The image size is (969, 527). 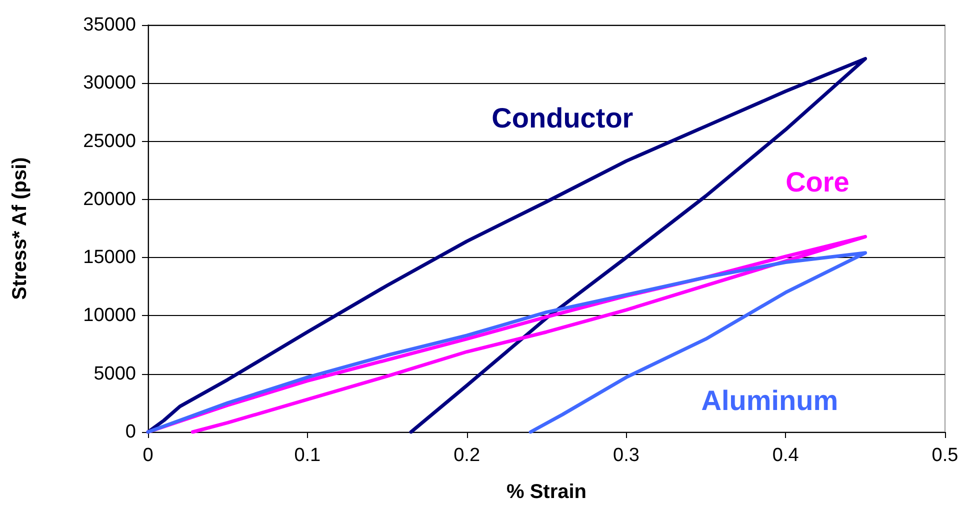 What do you see at coordinates (20, 228) in the screenshot?
I see `y-axis-title: Stress* Af (psi)` at bounding box center [20, 228].